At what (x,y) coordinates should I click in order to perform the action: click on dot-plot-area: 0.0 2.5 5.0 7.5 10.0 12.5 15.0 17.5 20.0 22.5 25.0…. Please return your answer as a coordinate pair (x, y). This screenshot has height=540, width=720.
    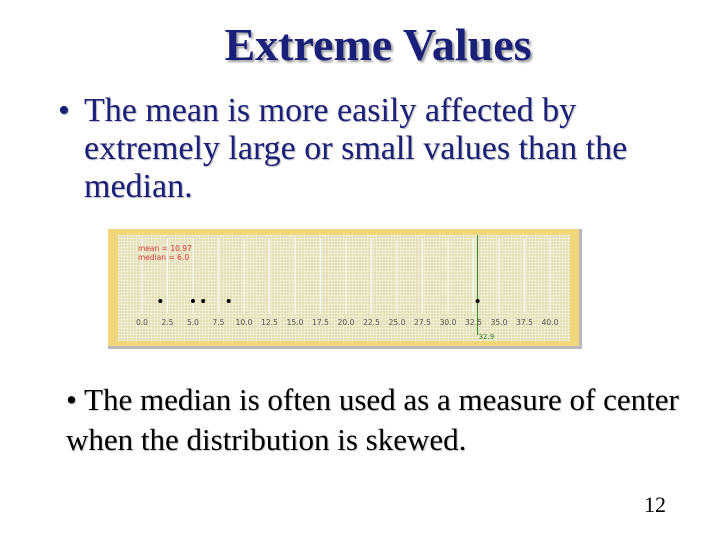
    Looking at the image, I should click on (344, 288).